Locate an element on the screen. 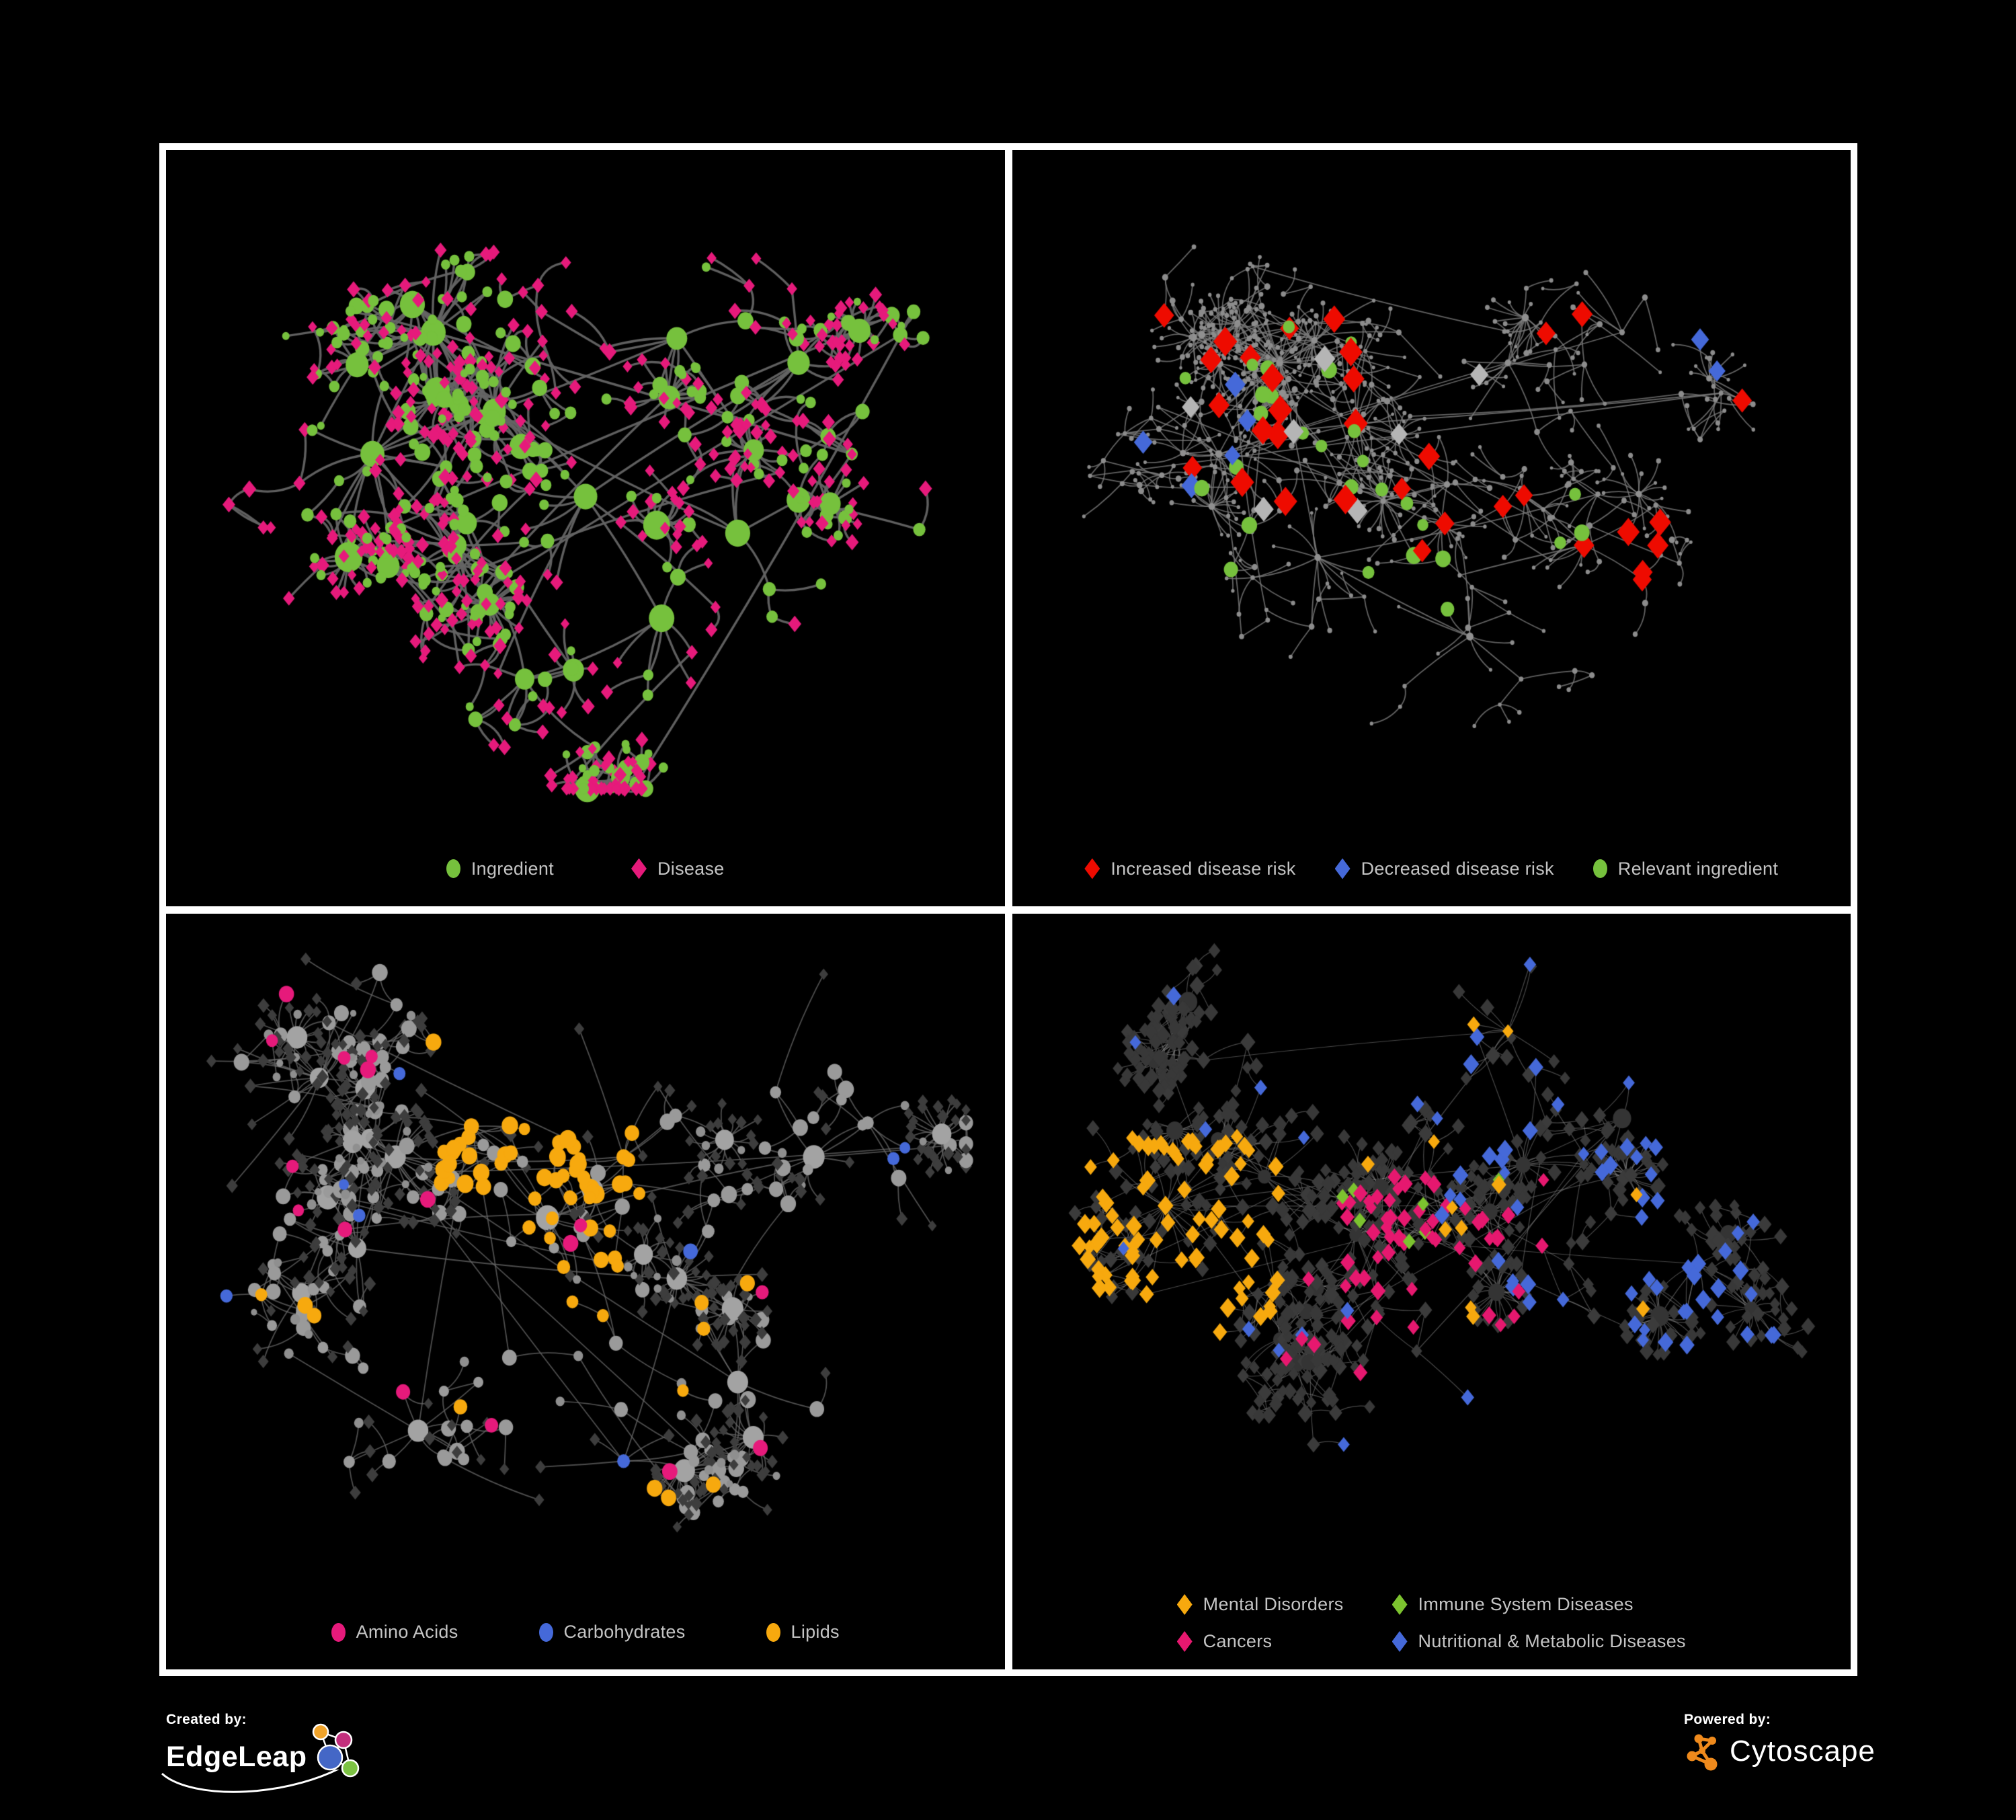 The width and height of the screenshot is (2016, 1820). legend-label: Nutritional & Metabolic Diseases is located at coordinates (1552, 1641).